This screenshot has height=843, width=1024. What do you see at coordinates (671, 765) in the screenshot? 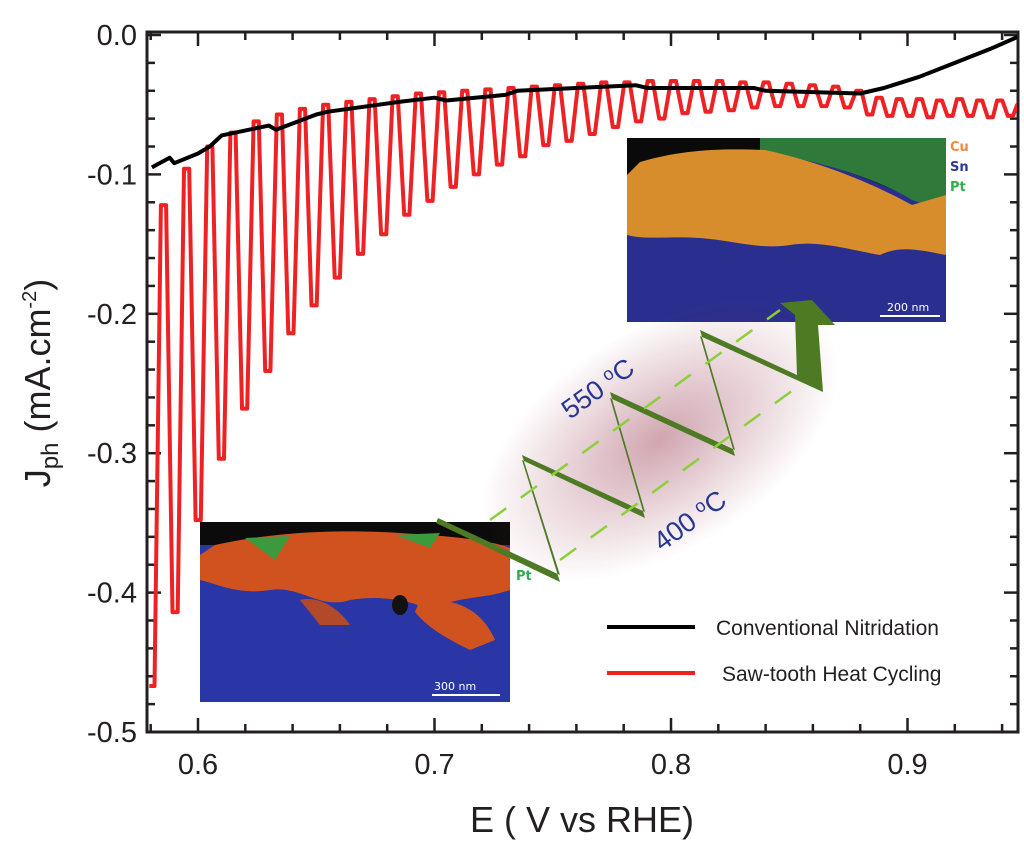
I see `x-tick-label: 0.8` at bounding box center [671, 765].